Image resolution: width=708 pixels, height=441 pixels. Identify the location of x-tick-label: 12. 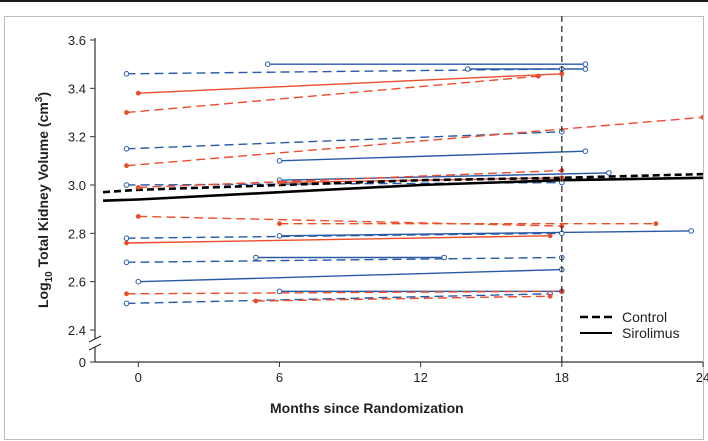
(420, 377).